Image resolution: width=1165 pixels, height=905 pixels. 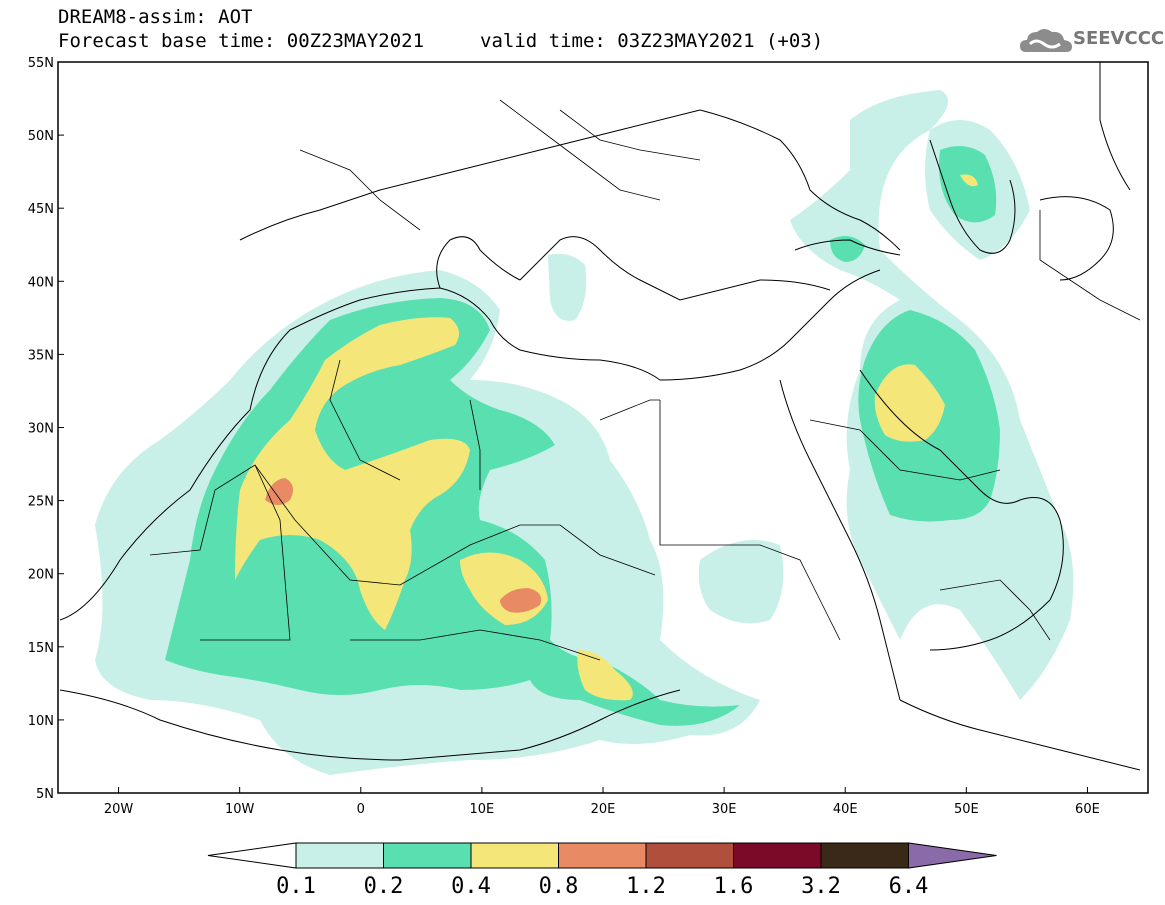 I want to click on lat-tick-label: 5N, so click(x=45, y=794).